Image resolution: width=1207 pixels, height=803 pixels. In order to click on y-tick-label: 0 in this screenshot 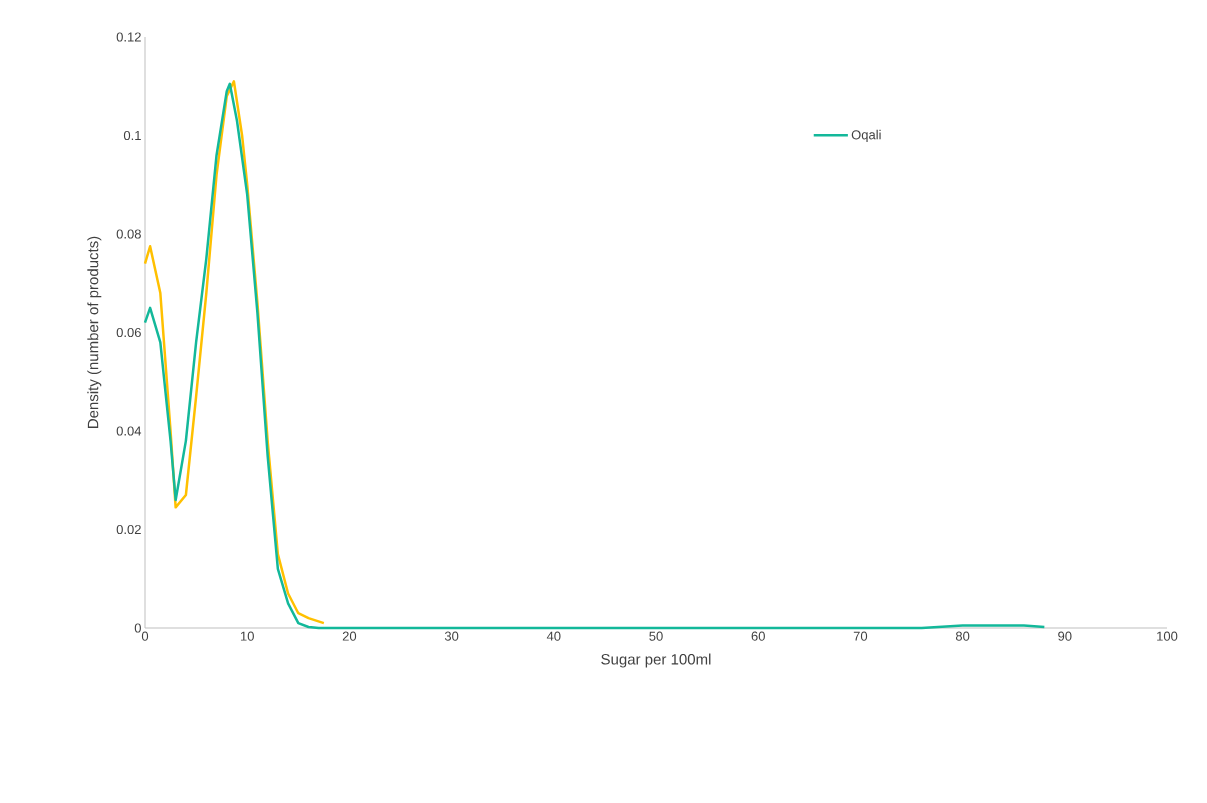, I will do `click(137, 628)`.